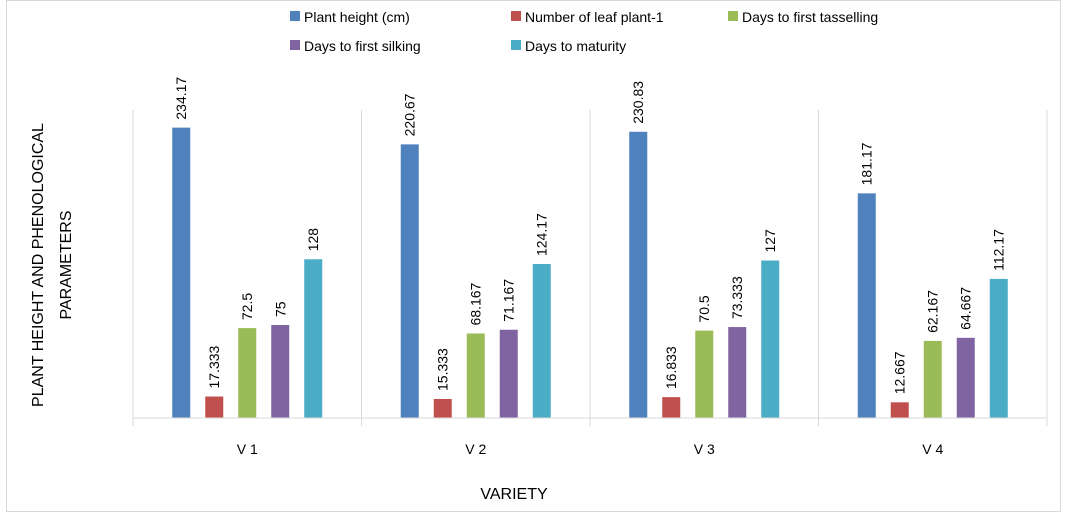  What do you see at coordinates (52, 265) in the screenshot?
I see `y-axis-title: PLANT HEIGHT AND PHENOLOGICAL PARAMETERS` at bounding box center [52, 265].